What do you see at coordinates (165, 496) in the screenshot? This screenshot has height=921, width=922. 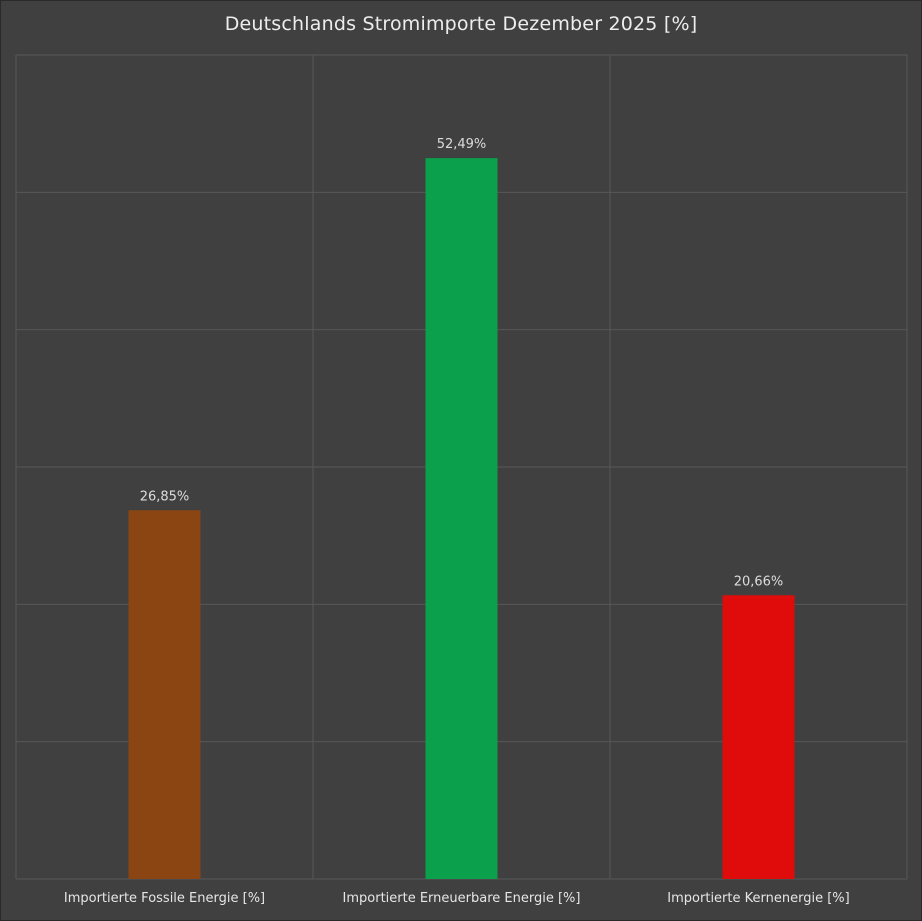 I see `bar-value-label: 26,85%` at bounding box center [165, 496].